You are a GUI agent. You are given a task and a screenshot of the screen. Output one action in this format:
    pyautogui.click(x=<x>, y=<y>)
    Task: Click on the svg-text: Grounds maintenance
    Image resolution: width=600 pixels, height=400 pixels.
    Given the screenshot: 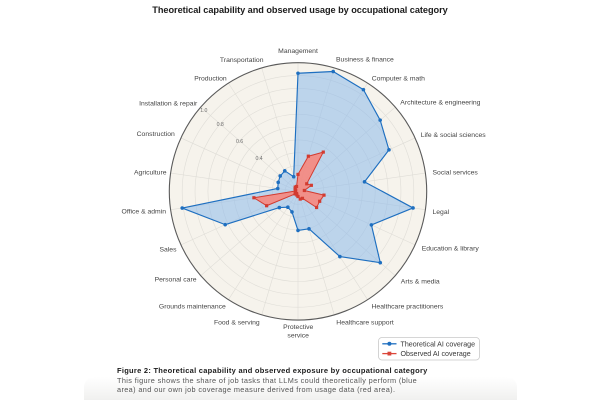 What is the action you would take?
    pyautogui.click(x=192, y=307)
    